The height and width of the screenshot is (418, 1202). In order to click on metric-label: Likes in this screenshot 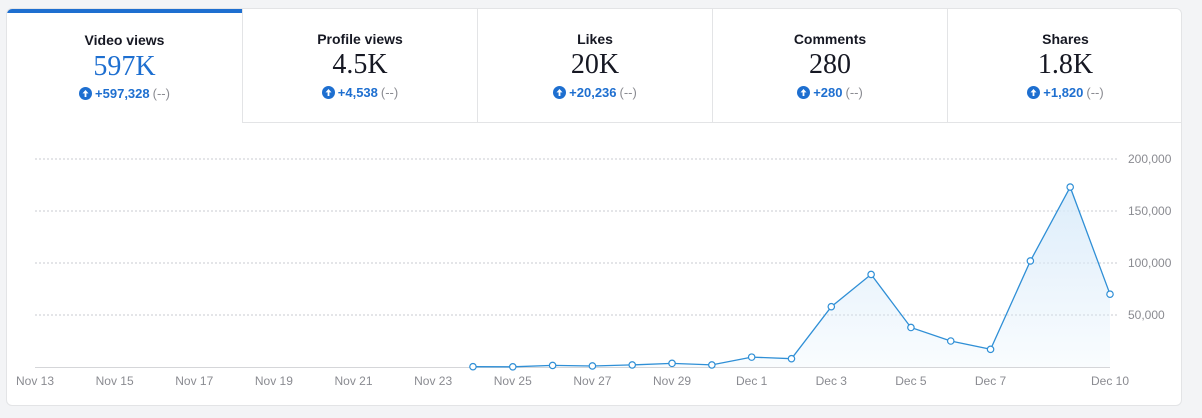, I will do `click(595, 39)`.